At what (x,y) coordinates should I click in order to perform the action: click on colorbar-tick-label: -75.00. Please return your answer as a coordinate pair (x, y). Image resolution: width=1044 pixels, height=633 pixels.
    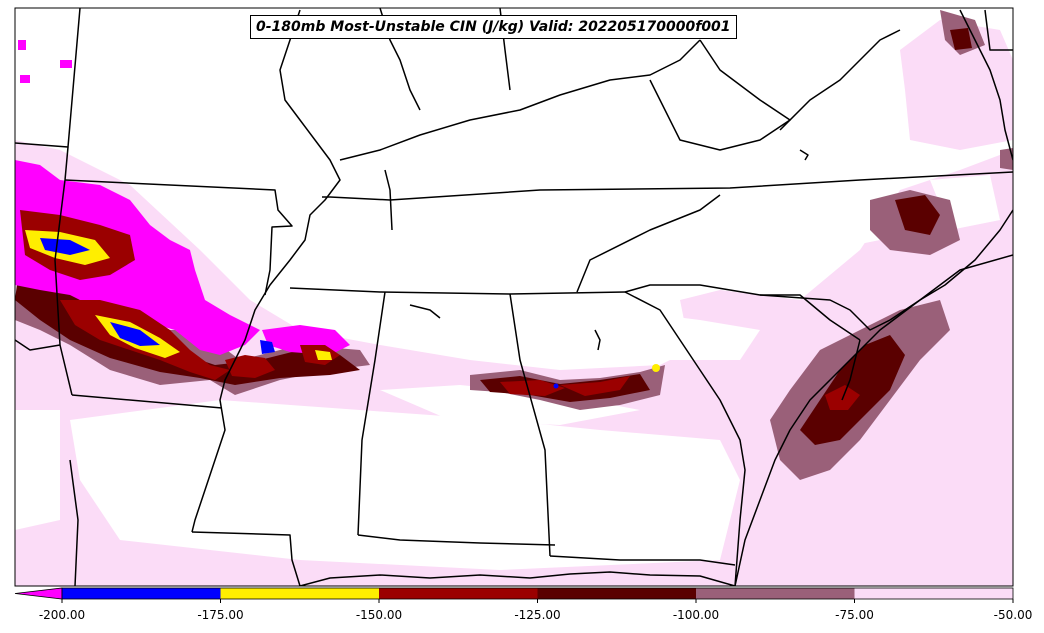
    Looking at the image, I should click on (854, 615).